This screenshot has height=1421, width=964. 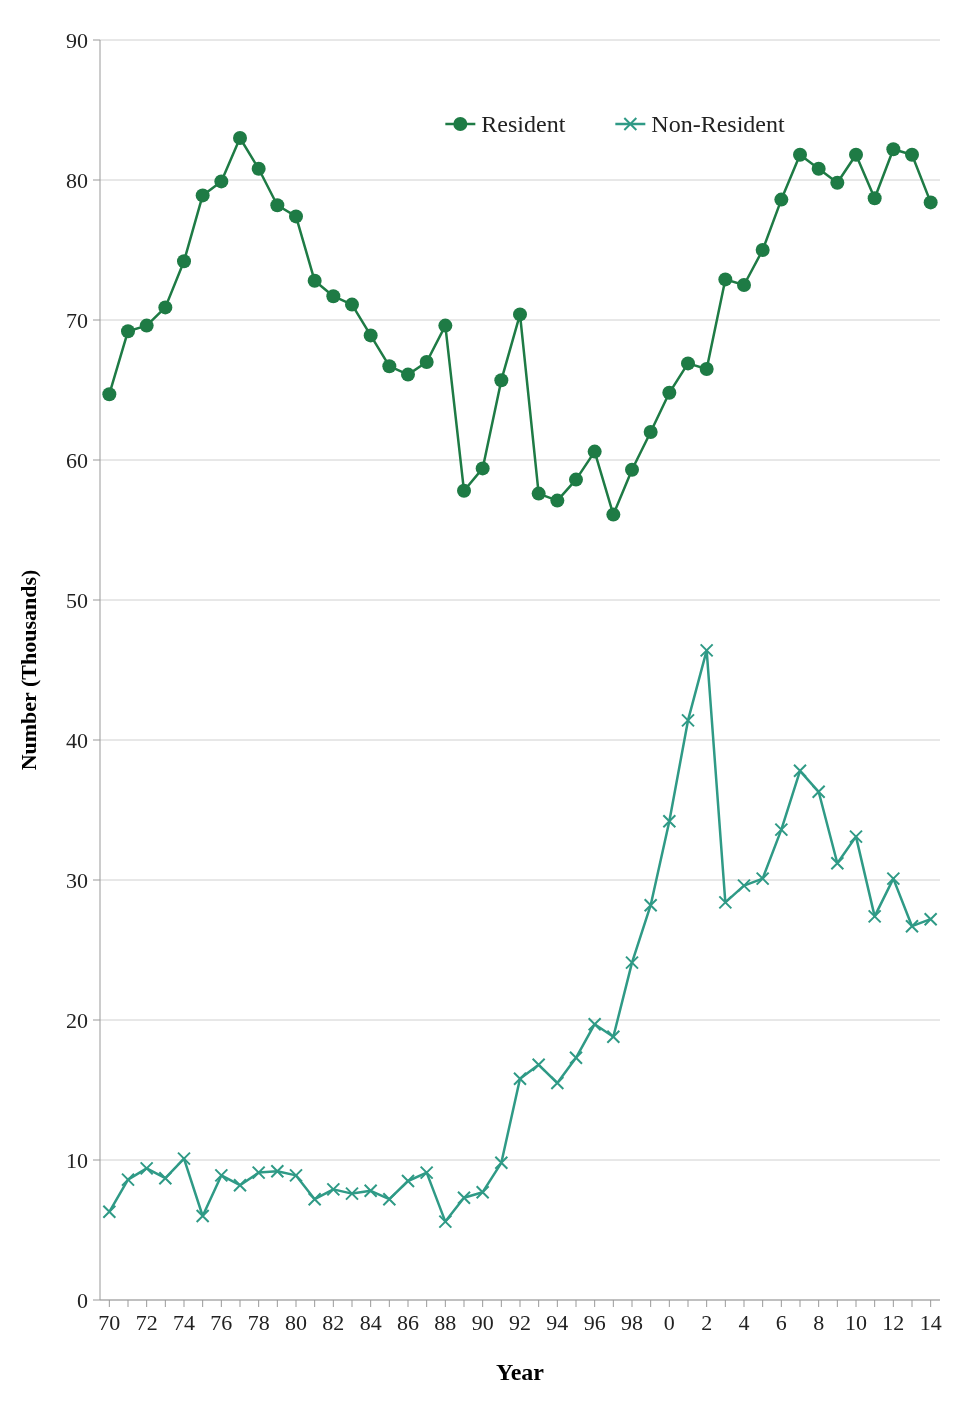 What do you see at coordinates (482, 1322) in the screenshot?
I see `x-tick-label: 90` at bounding box center [482, 1322].